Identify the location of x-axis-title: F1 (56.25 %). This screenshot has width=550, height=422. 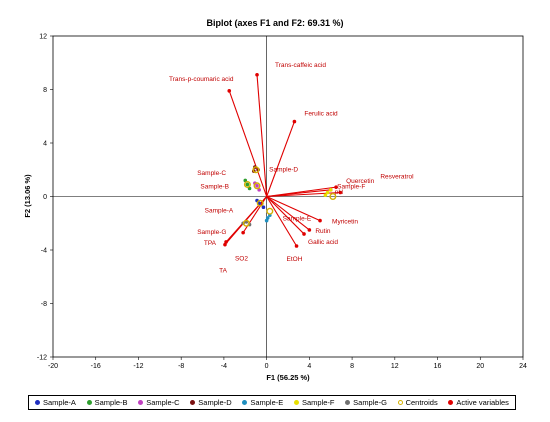
(288, 377).